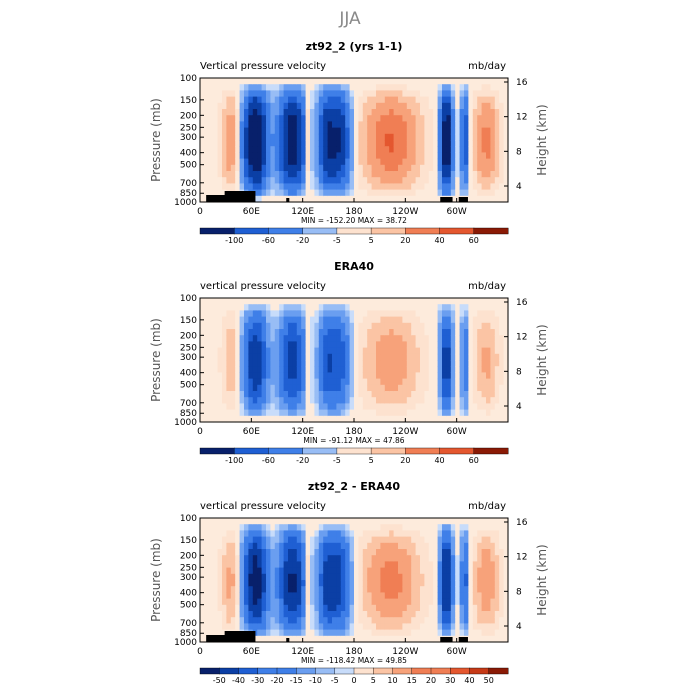 The height and width of the screenshot is (700, 700). Describe the element at coordinates (354, 140) in the screenshot. I see `heatmap-cells` at that location.